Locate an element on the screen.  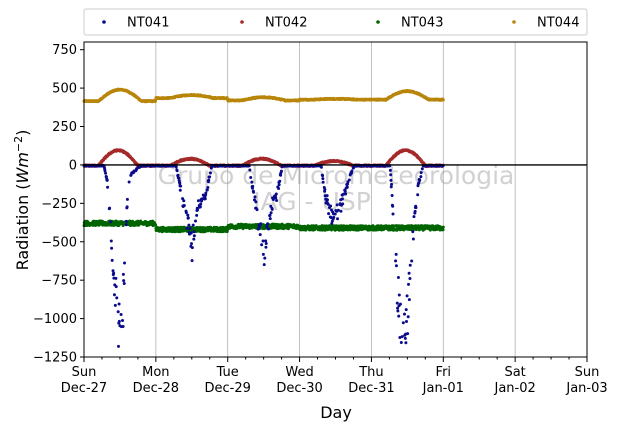
x-axis-label: Day is located at coordinates (336, 412).